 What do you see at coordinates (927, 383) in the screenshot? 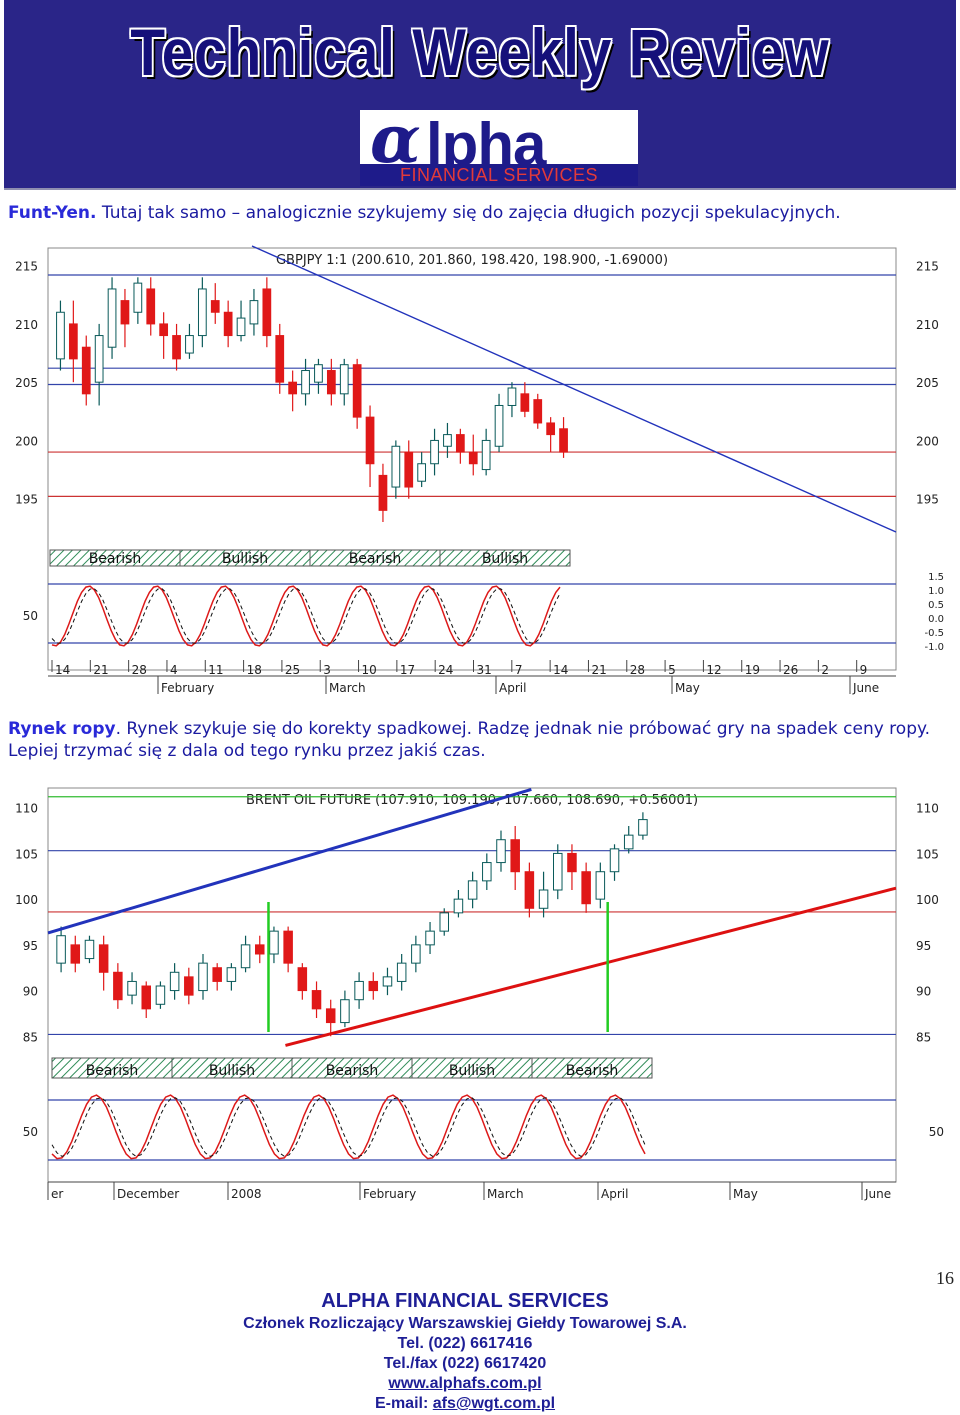
I see `y-tick-label-right: 205` at bounding box center [927, 383].